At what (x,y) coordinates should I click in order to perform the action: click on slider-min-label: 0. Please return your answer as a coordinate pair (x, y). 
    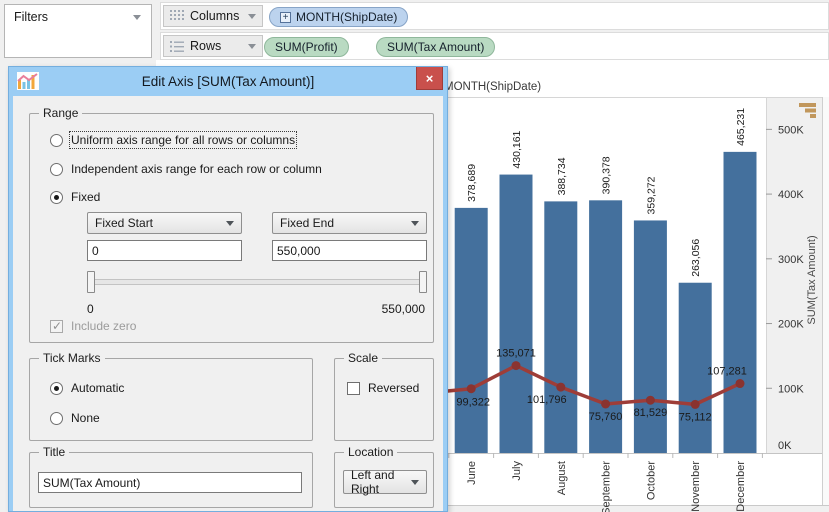
    Looking at the image, I should click on (90, 309).